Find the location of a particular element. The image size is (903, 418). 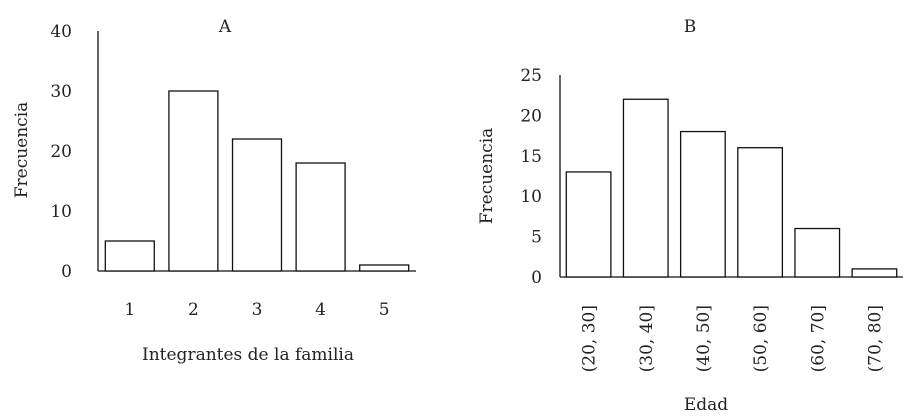

chart-a-y-tick-label: 20 is located at coordinates (61, 152).